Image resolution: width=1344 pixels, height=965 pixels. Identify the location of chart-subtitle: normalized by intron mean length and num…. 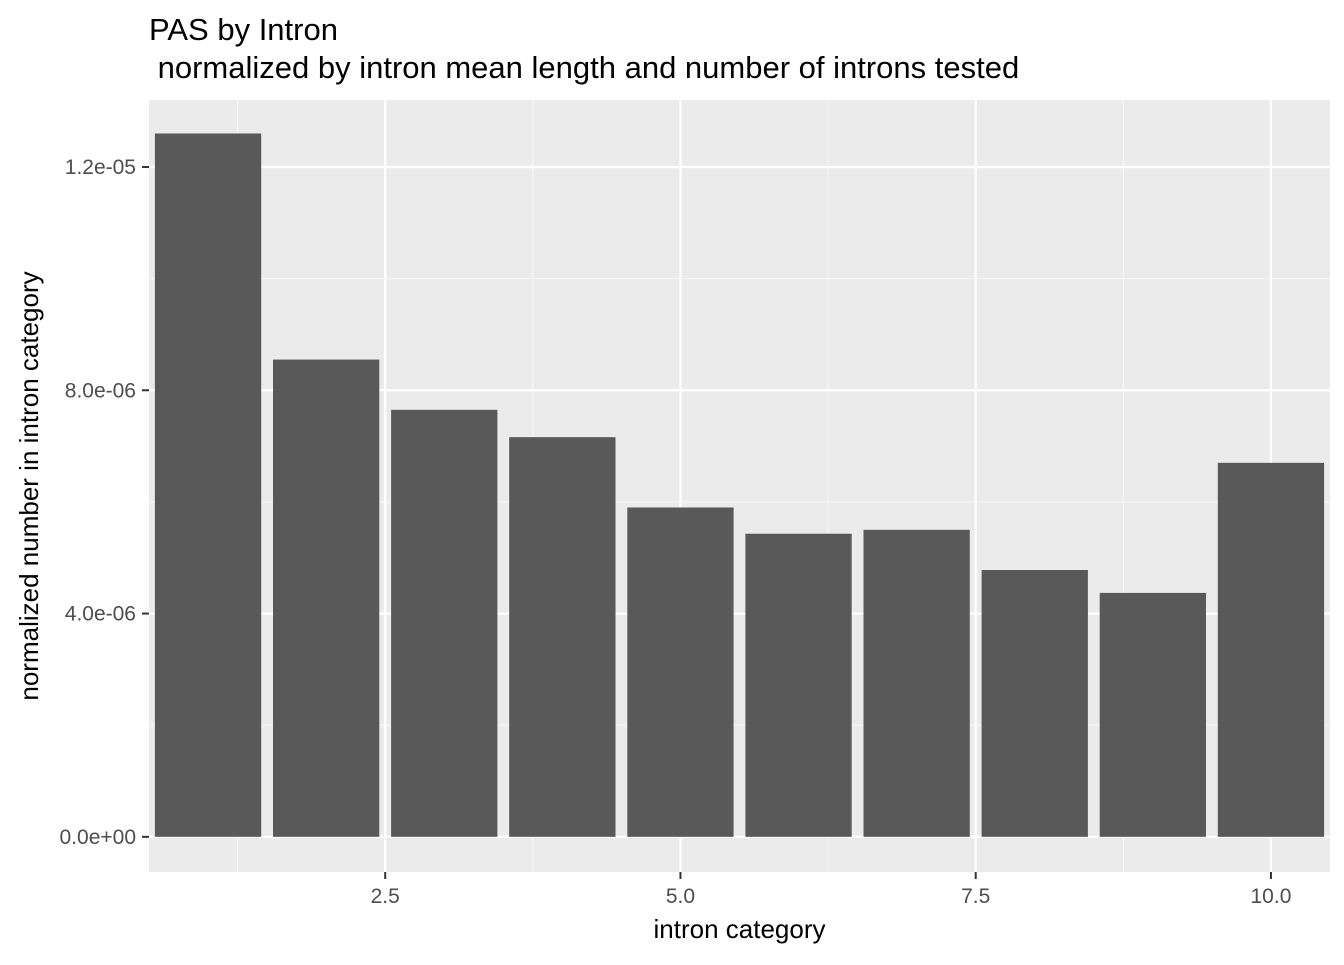
(584, 67).